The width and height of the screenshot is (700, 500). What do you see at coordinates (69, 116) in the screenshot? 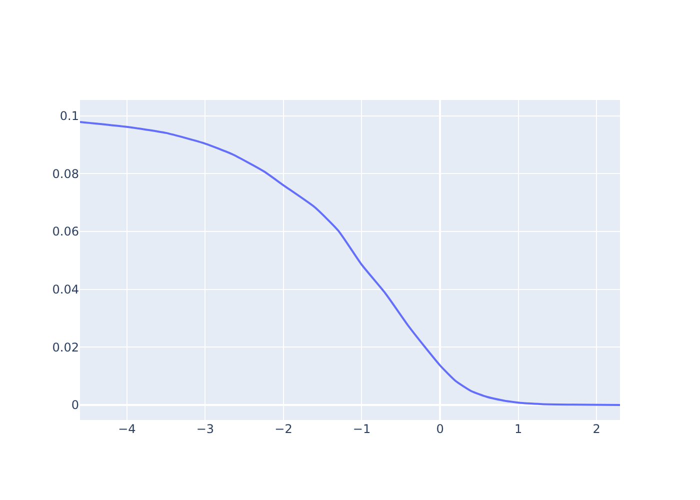
I see `y-tick-label: 0.1` at bounding box center [69, 116].